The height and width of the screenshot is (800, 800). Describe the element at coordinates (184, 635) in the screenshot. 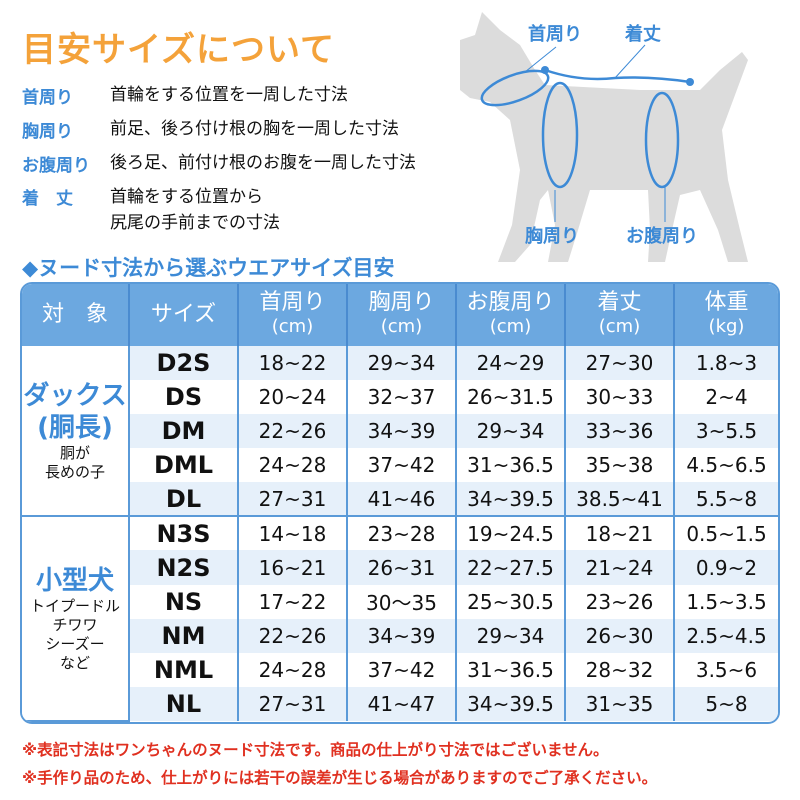

I see `size-cell: NM` at that location.